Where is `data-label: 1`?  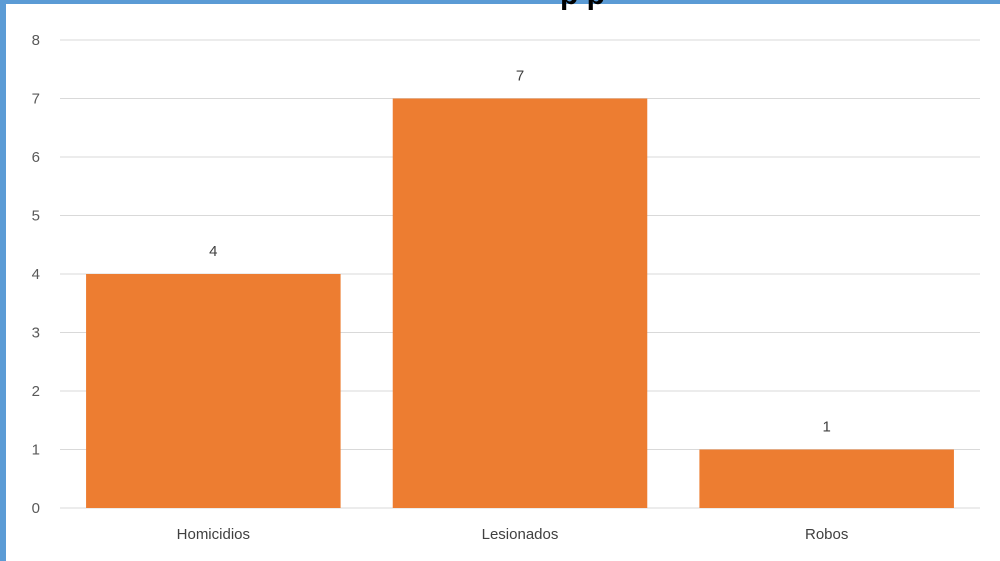 data-label: 1 is located at coordinates (826, 427).